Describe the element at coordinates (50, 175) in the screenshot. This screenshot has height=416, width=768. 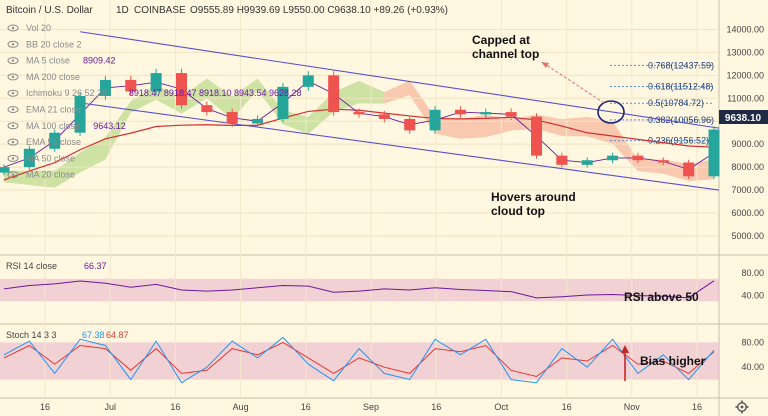
I see `legend-label: MA 20 close` at that location.